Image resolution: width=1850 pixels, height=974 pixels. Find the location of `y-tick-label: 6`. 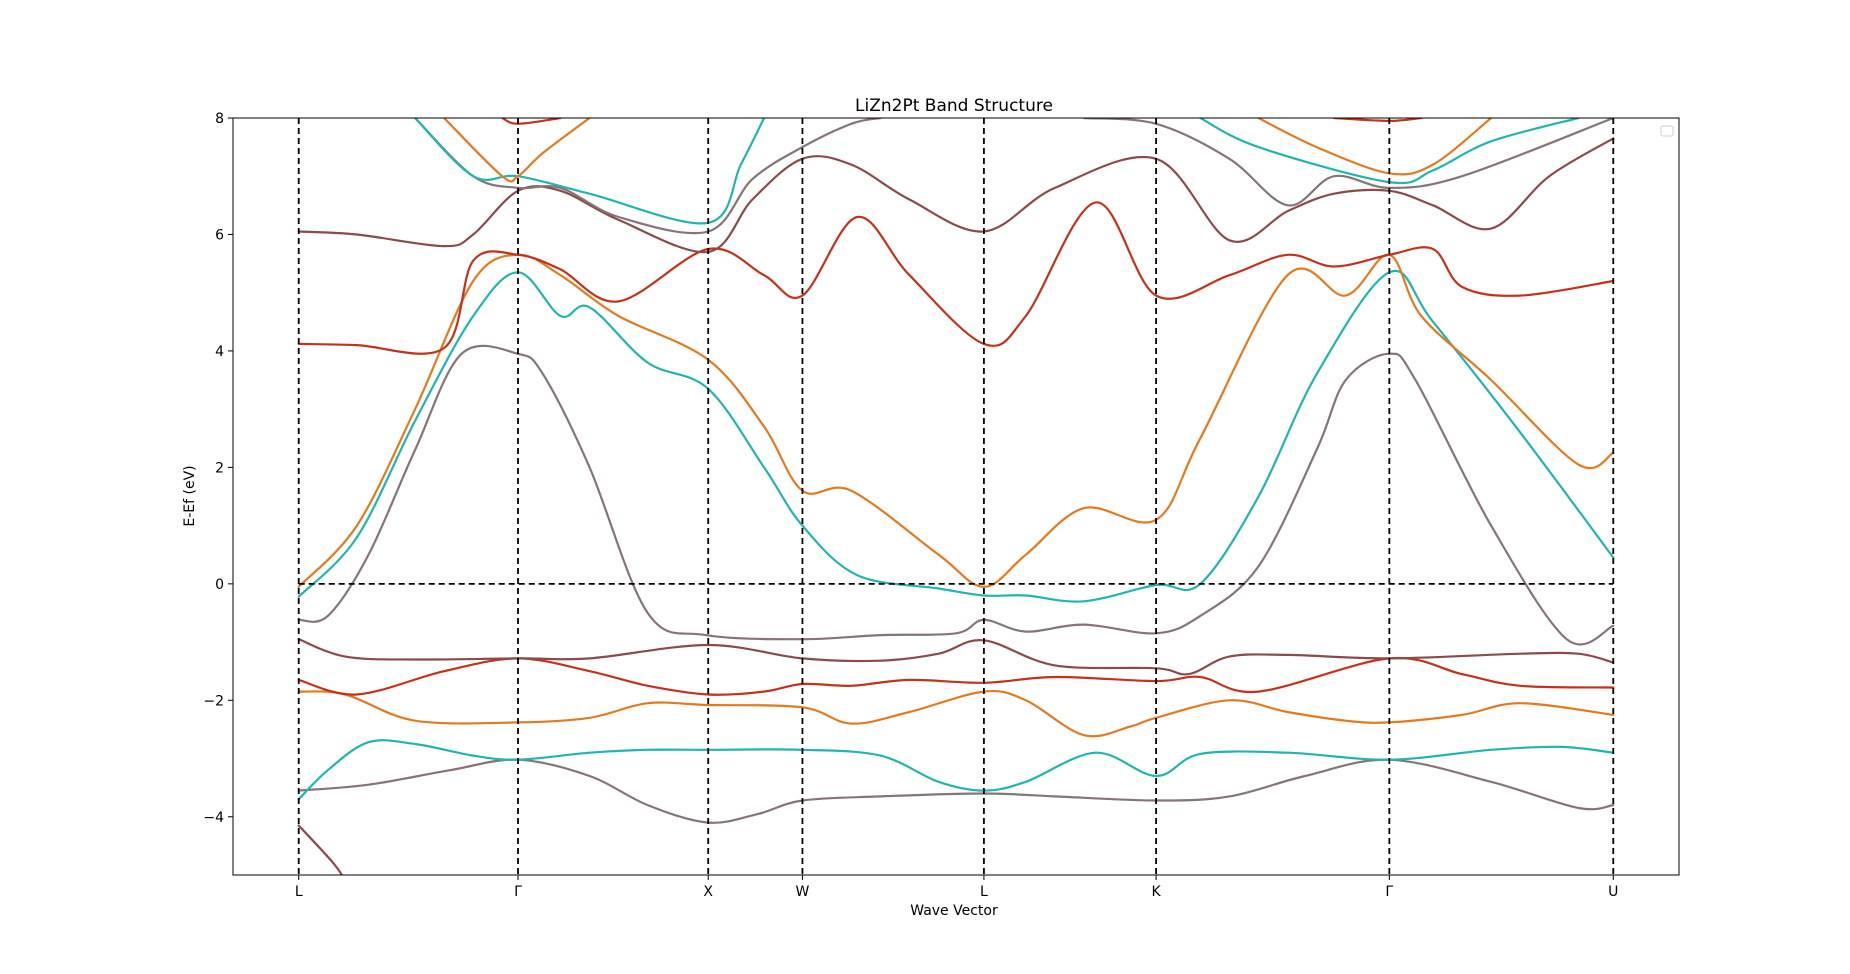

y-tick-label: 6 is located at coordinates (219, 235).